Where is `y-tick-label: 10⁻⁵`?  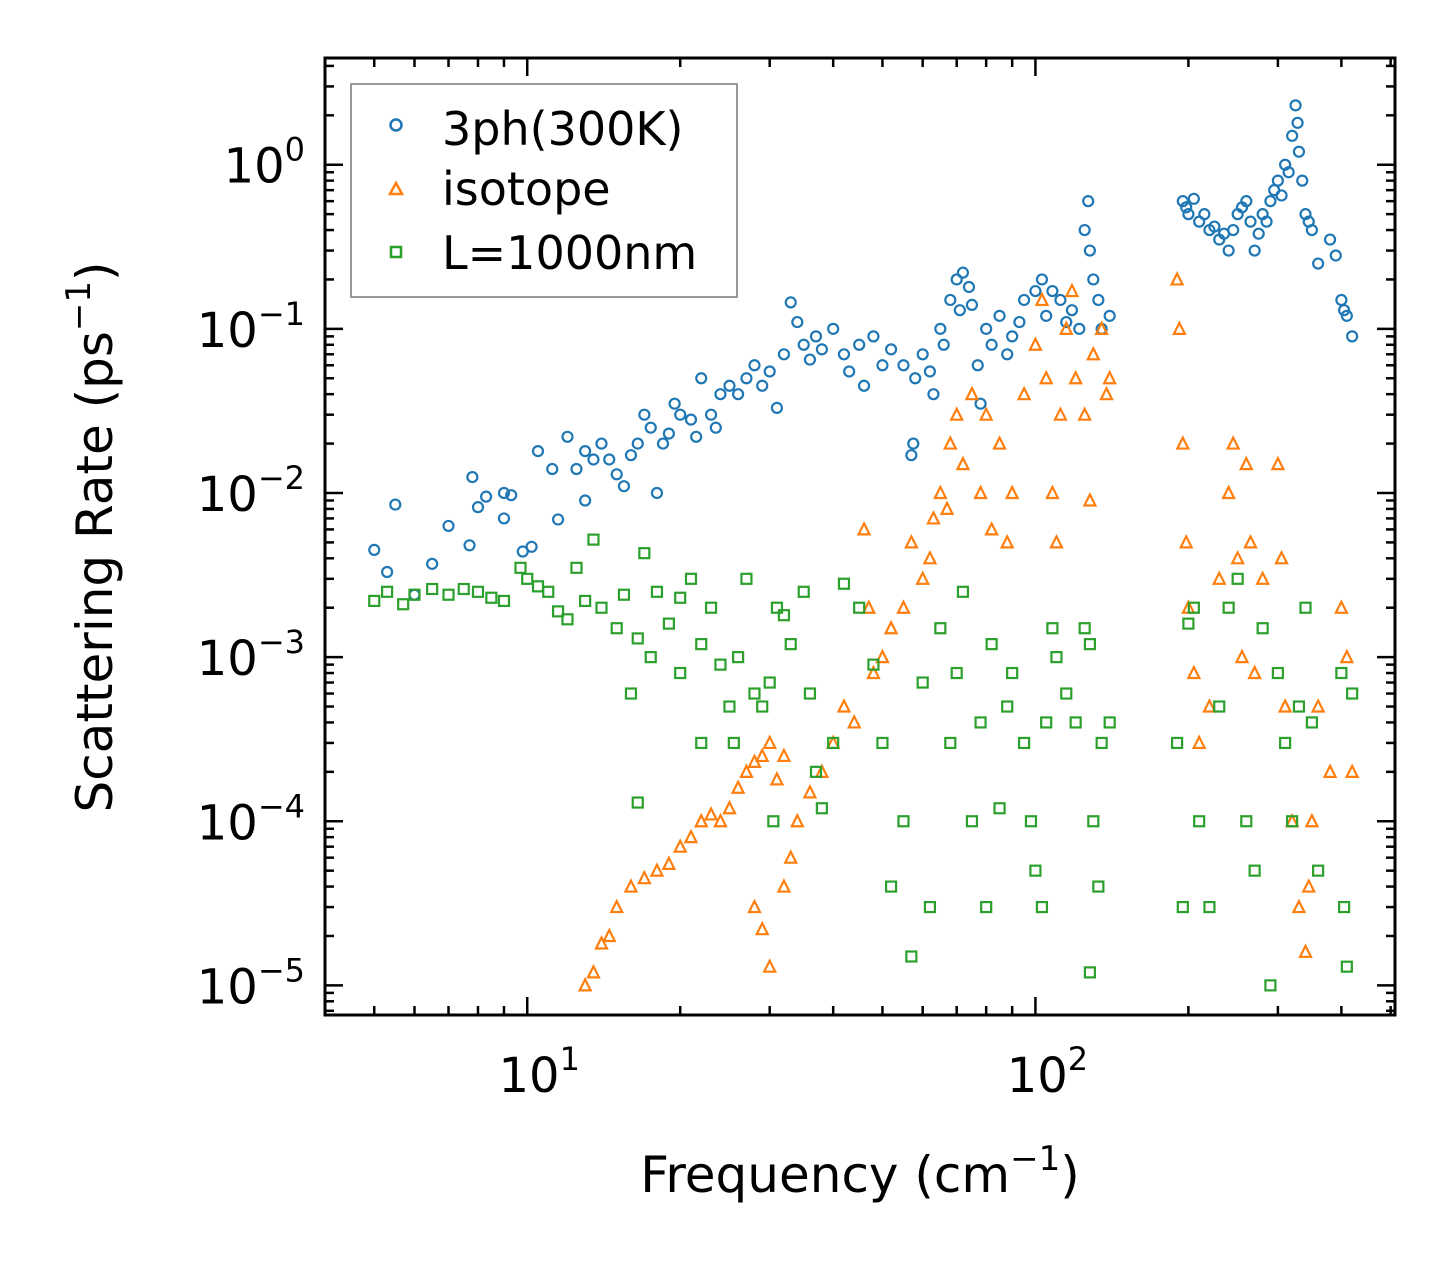
y-tick-label: 10⁻⁵ is located at coordinates (251, 983).